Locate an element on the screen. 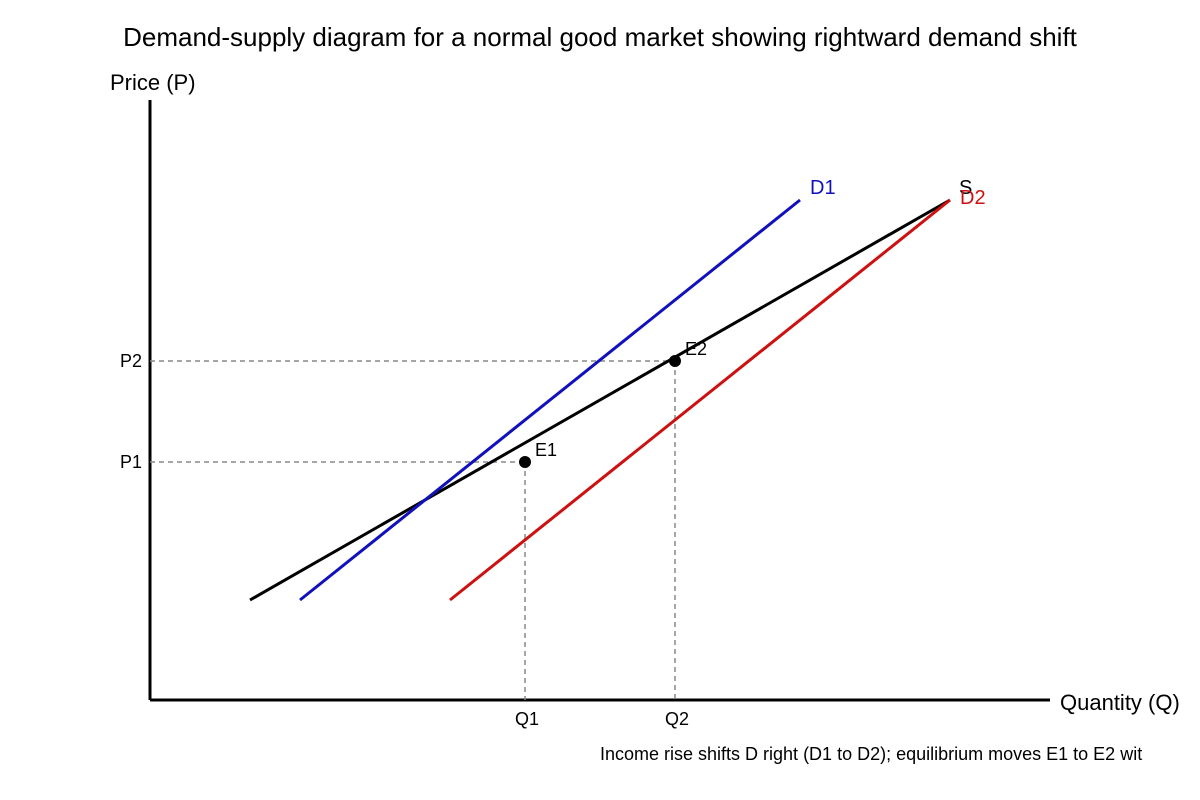 The height and width of the screenshot is (800, 1200). demand1-label: D1 is located at coordinates (823, 188).